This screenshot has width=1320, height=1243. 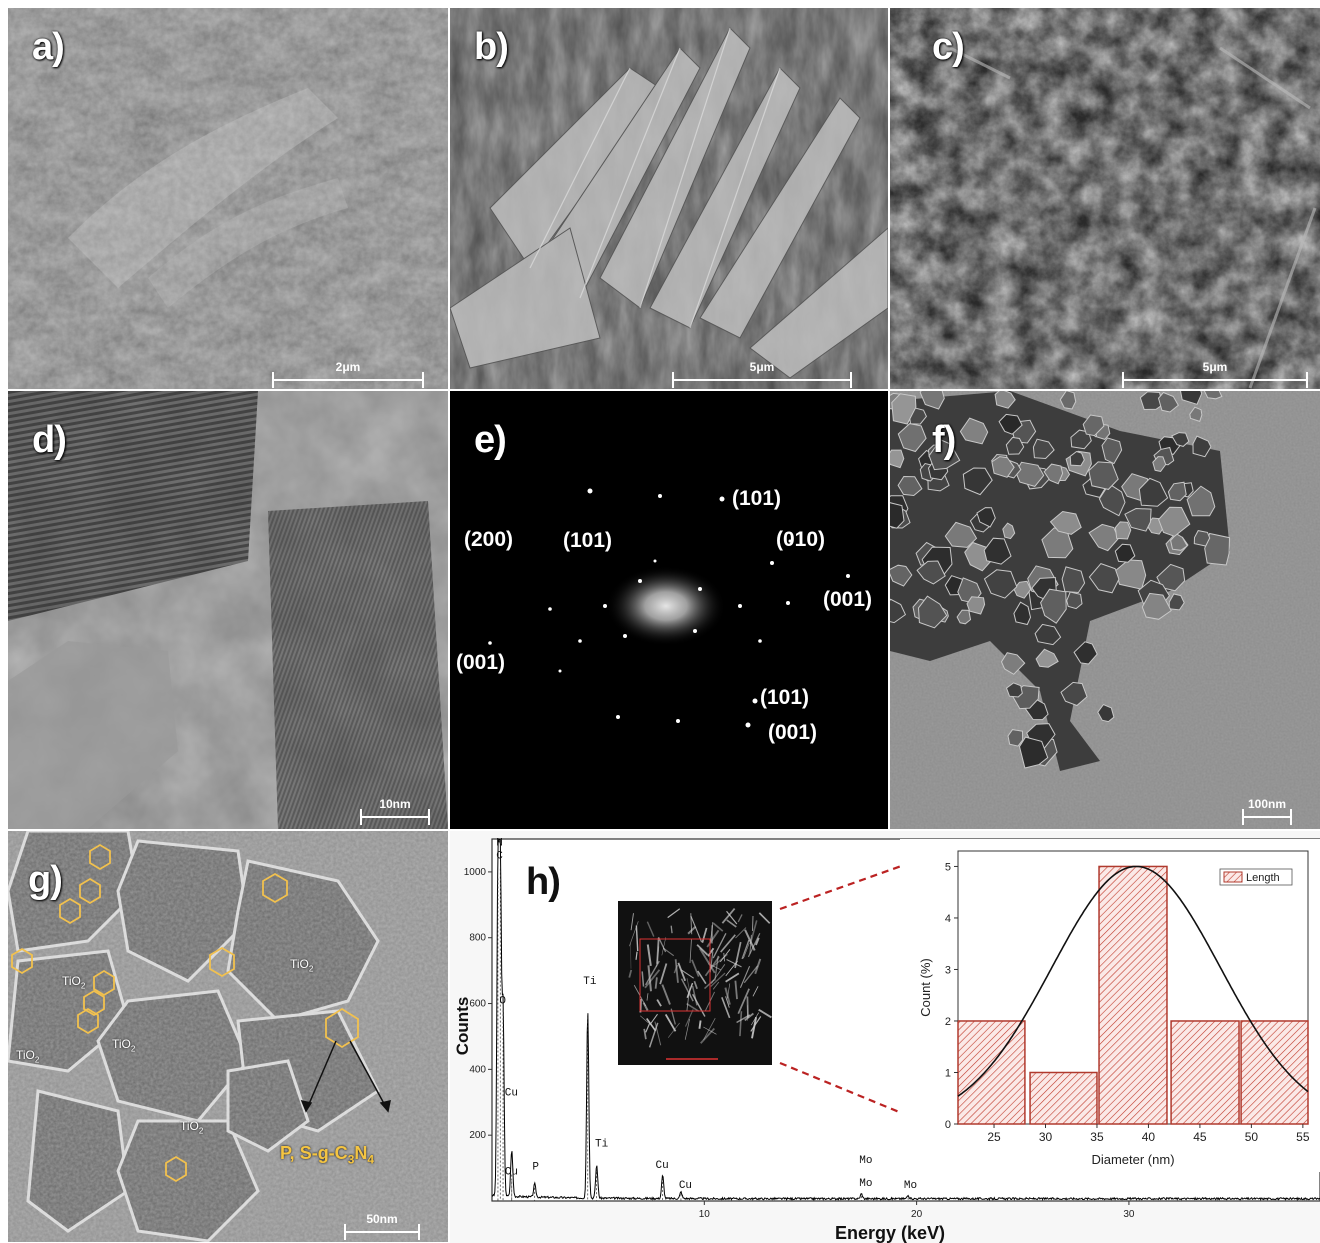 What do you see at coordinates (1133, 981) in the screenshot?
I see `histogram-fit-curve` at bounding box center [1133, 981].